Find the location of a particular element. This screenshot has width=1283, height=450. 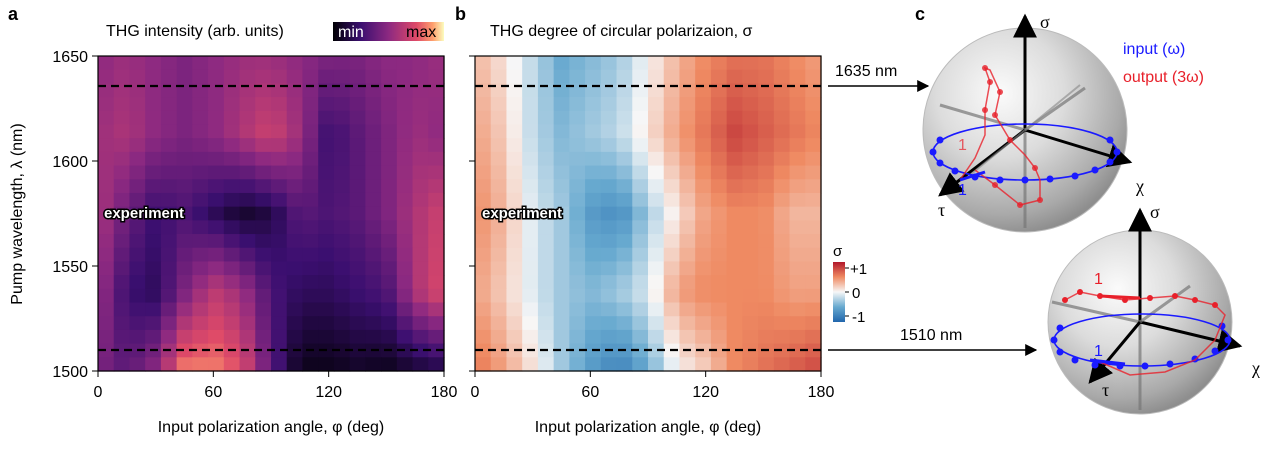

panel-a-letter: a is located at coordinates (13, 14).